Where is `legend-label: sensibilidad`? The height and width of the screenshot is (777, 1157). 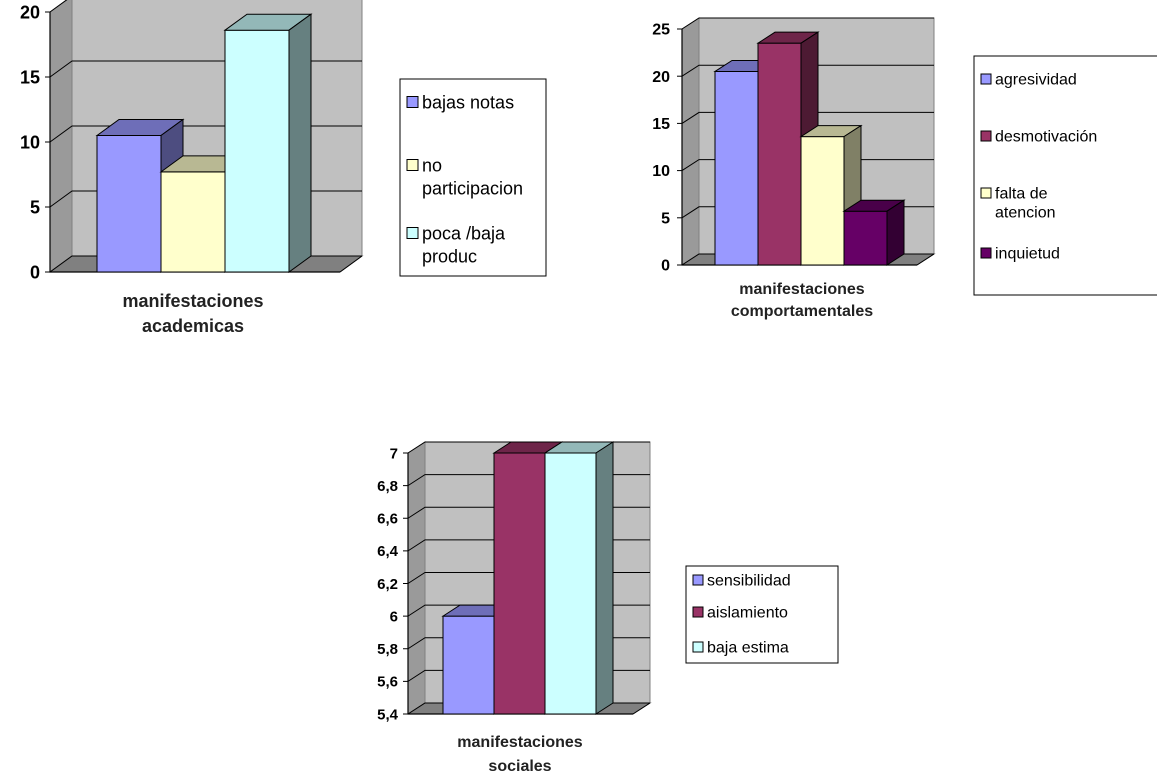
legend-label: sensibilidad is located at coordinates (749, 581).